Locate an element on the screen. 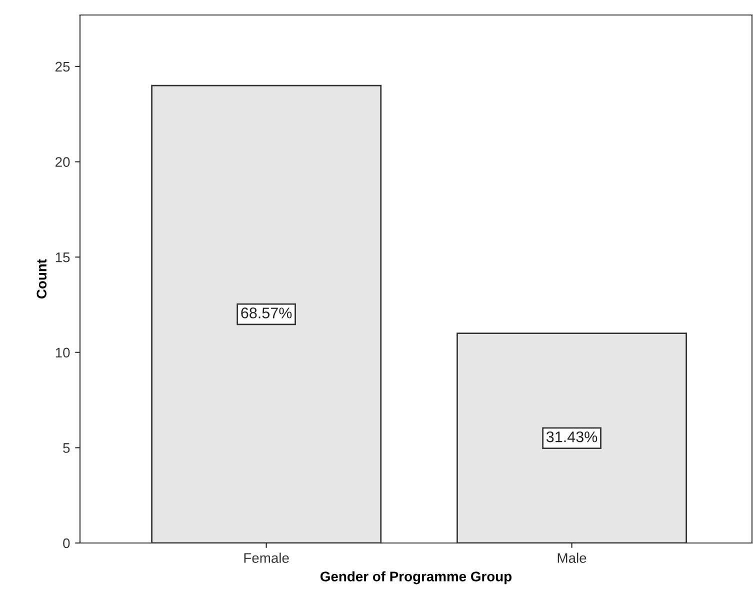  x-axis-title: Gender of Programme Group is located at coordinates (416, 577).